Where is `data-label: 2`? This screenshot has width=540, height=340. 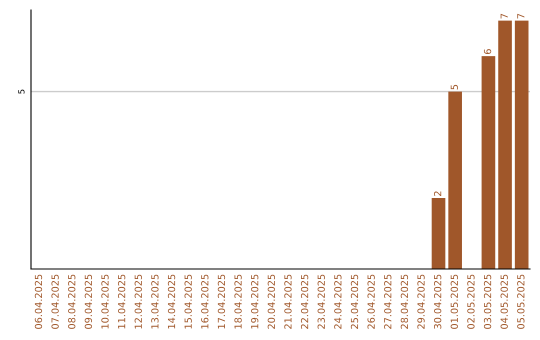 data-label: 2 is located at coordinates (438, 193).